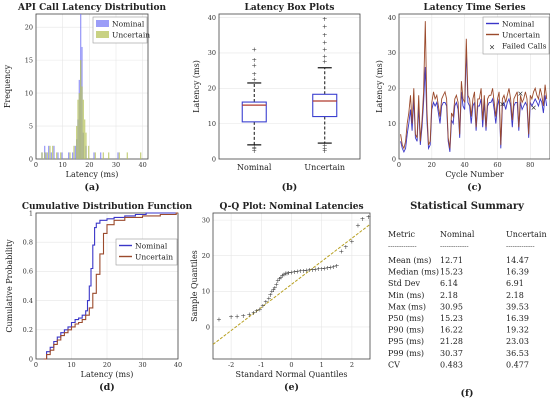 The height and width of the screenshot is (404, 550). I want to click on y-tick-label: 15, so click(29, 60).